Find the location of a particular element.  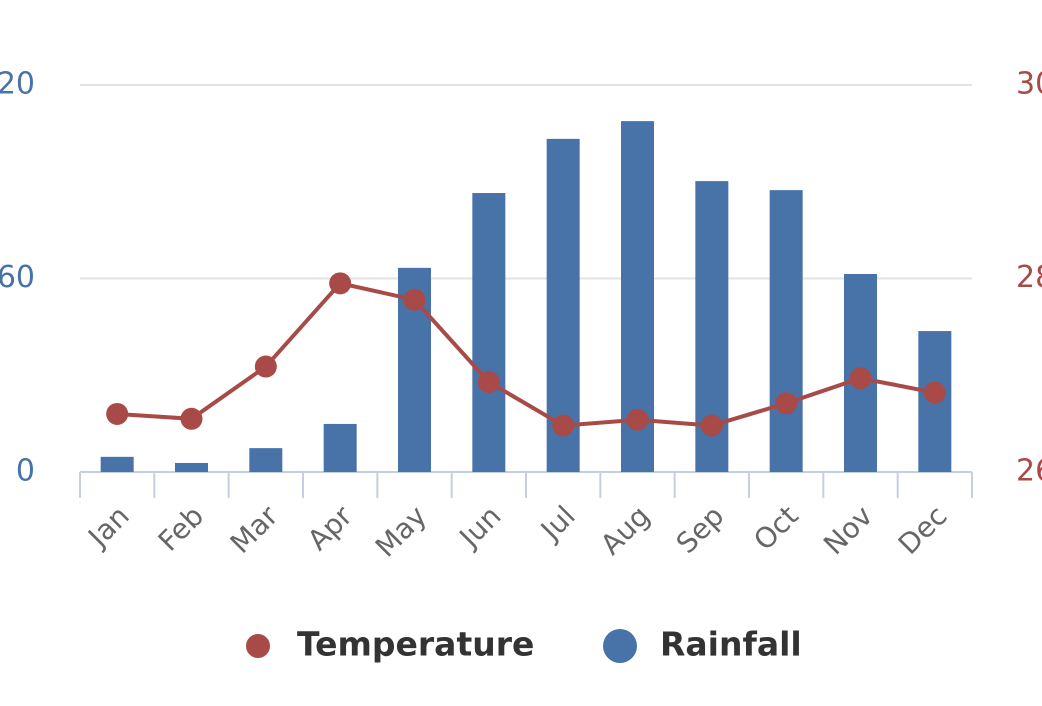

x-tick-label: Sep is located at coordinates (700, 529).